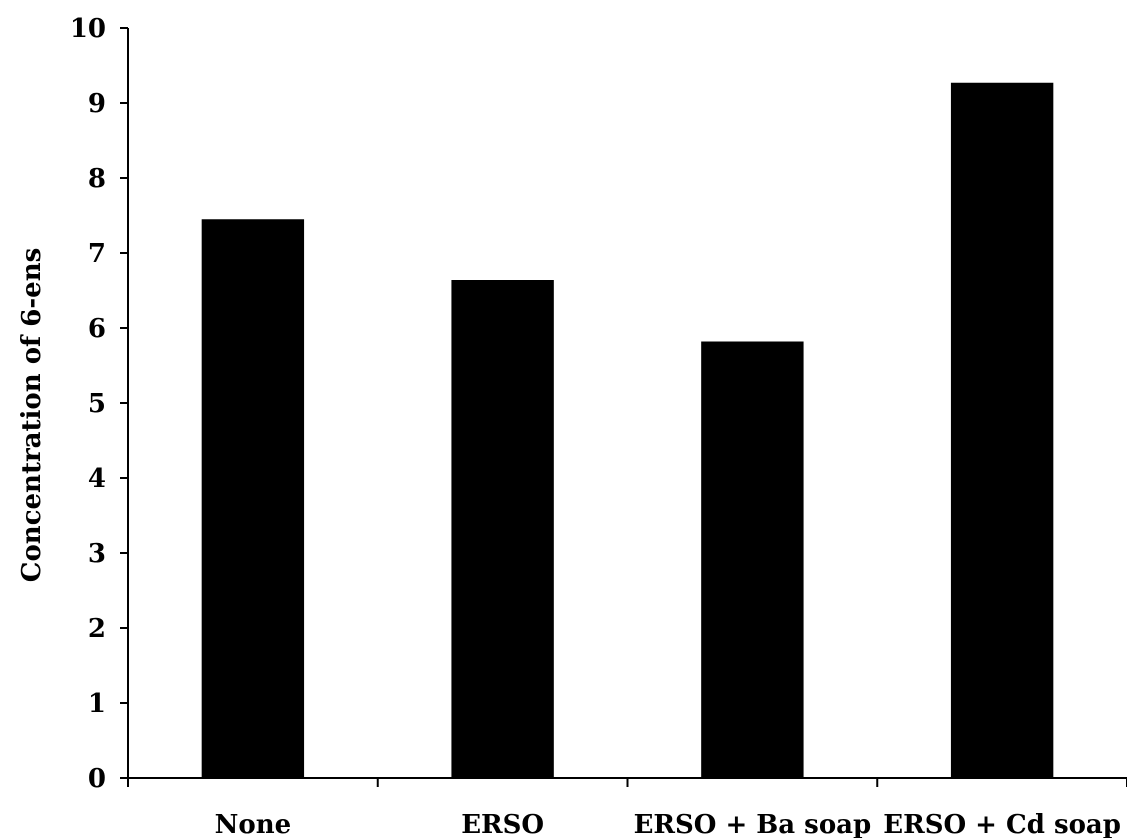 Image resolution: width=1127 pixels, height=838 pixels. I want to click on y-tick-label: 3, so click(97, 554).